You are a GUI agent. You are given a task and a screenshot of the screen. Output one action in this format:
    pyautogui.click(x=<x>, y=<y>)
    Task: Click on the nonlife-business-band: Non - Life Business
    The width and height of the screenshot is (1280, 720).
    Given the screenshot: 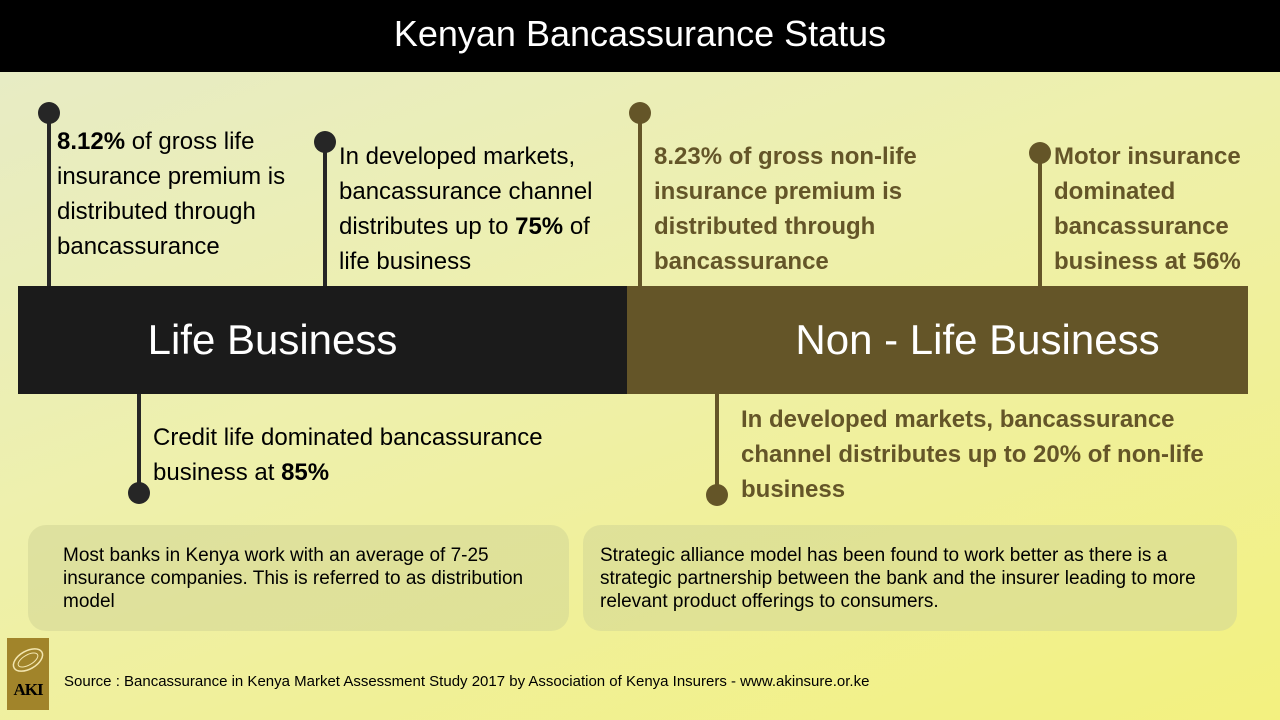 What is the action you would take?
    pyautogui.click(x=937, y=340)
    